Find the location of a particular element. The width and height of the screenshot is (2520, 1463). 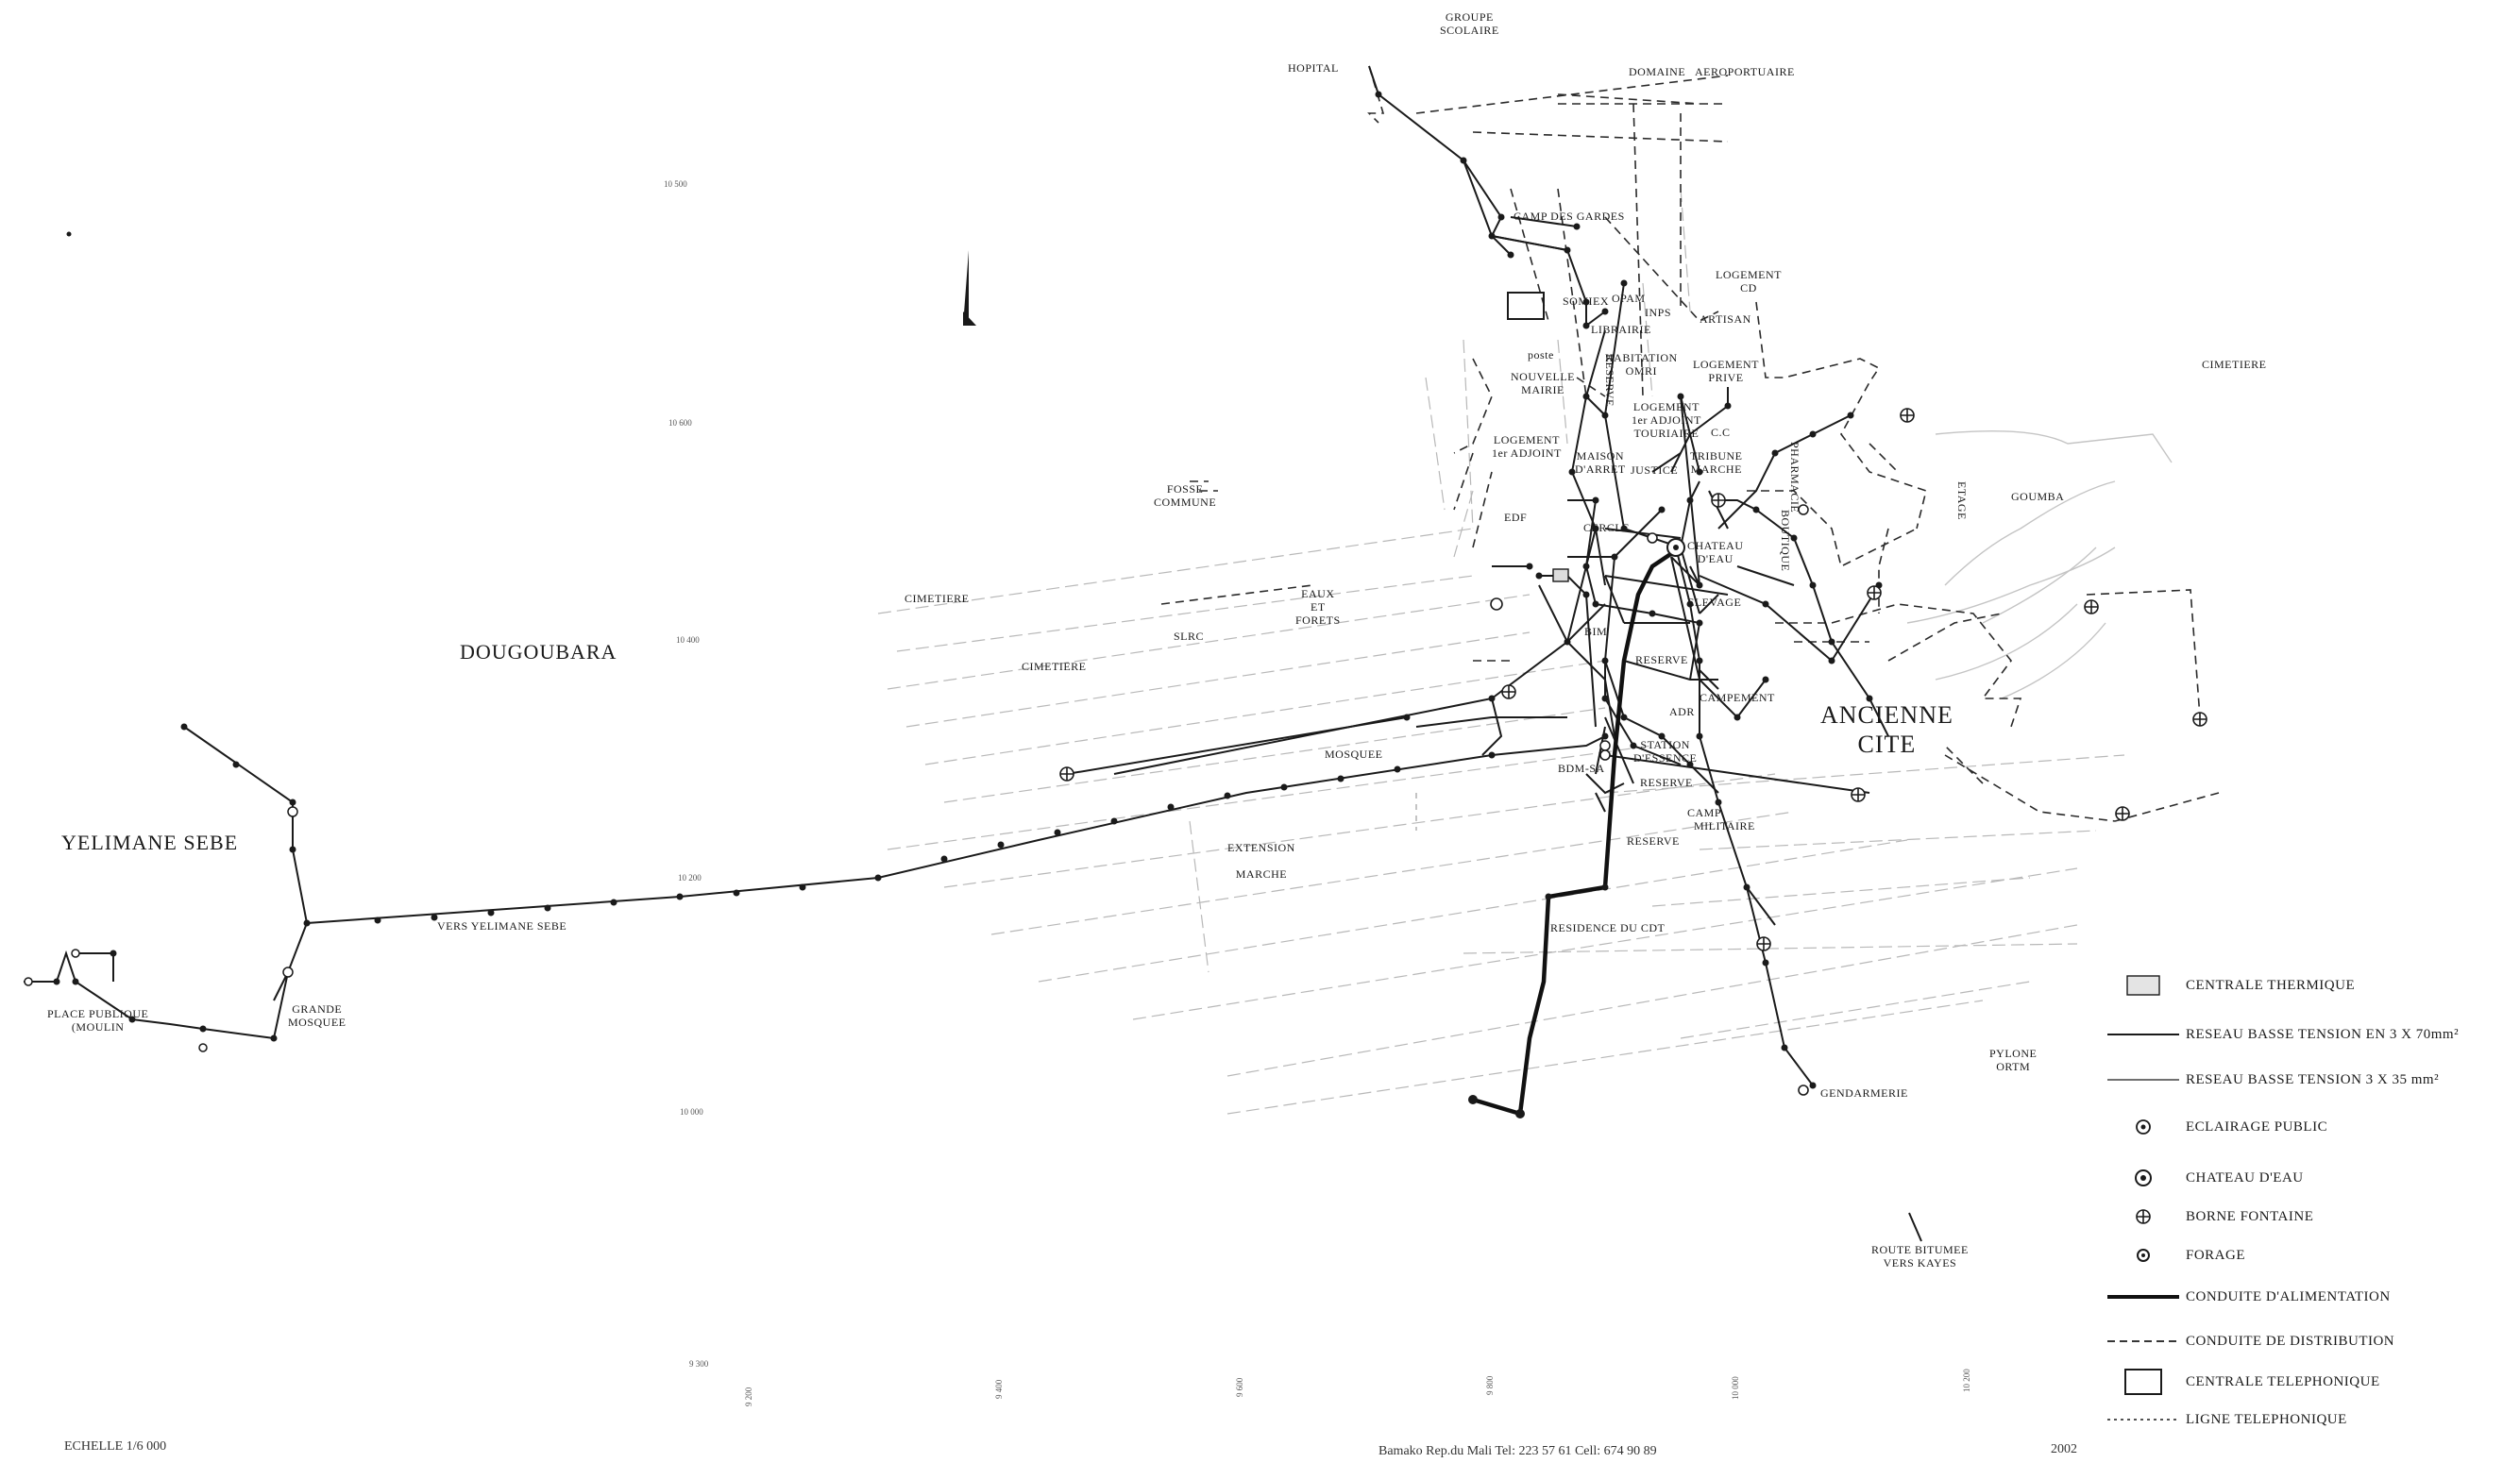

label-groupe-scolaire: GROUPE SCOLAIRE is located at coordinates (1469, 23).